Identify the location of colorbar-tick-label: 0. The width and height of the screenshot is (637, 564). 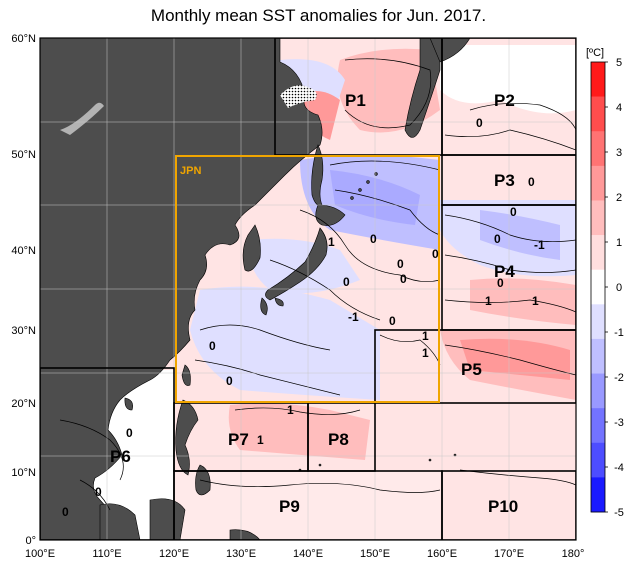
(619, 288).